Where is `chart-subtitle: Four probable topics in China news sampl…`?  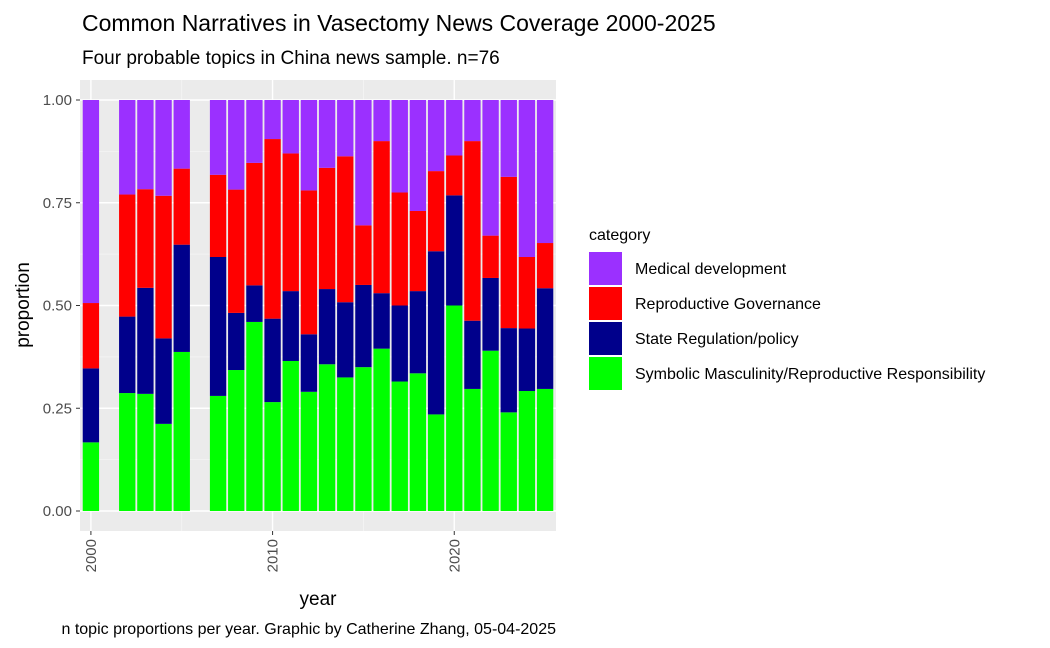 chart-subtitle: Four probable topics in China news sampl… is located at coordinates (291, 58).